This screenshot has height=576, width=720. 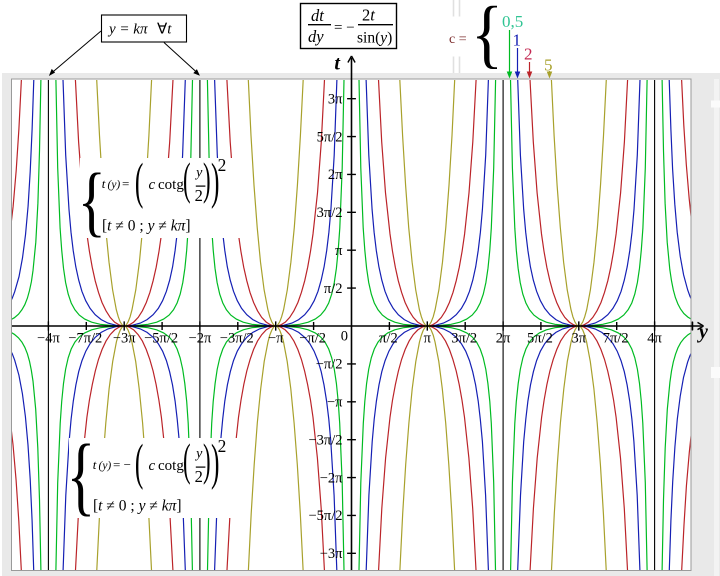 What do you see at coordinates (316, 36) in the screenshot?
I see `svg-text: dy` at bounding box center [316, 36].